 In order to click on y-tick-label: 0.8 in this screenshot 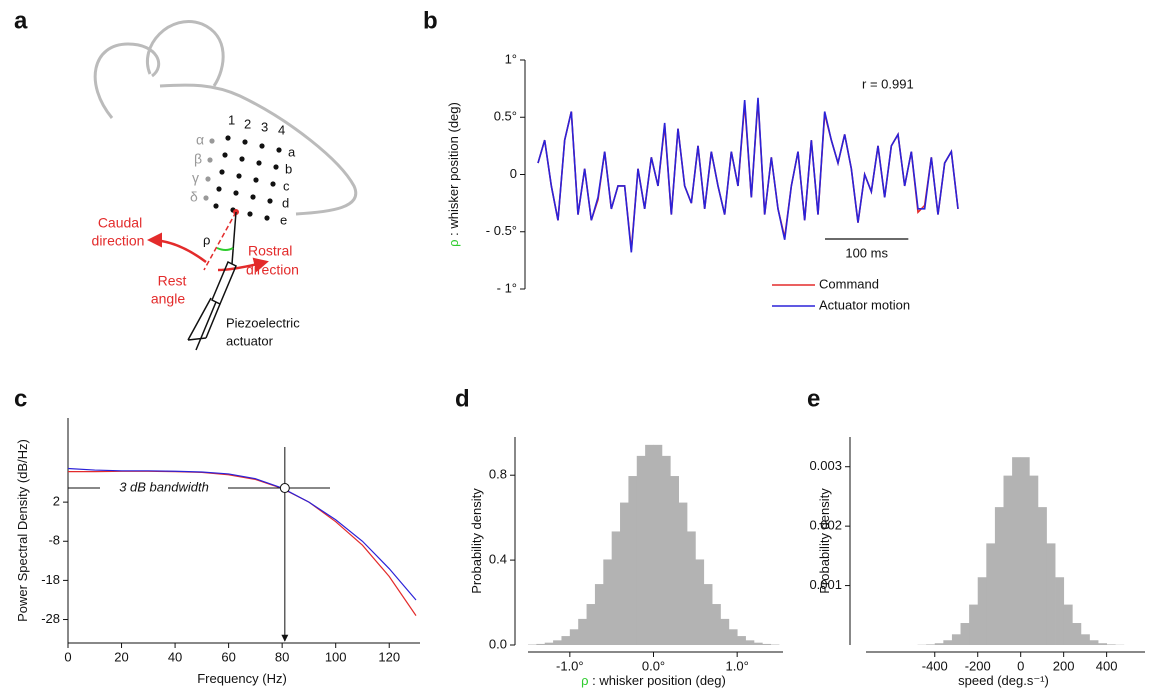, I will do `click(498, 474)`.